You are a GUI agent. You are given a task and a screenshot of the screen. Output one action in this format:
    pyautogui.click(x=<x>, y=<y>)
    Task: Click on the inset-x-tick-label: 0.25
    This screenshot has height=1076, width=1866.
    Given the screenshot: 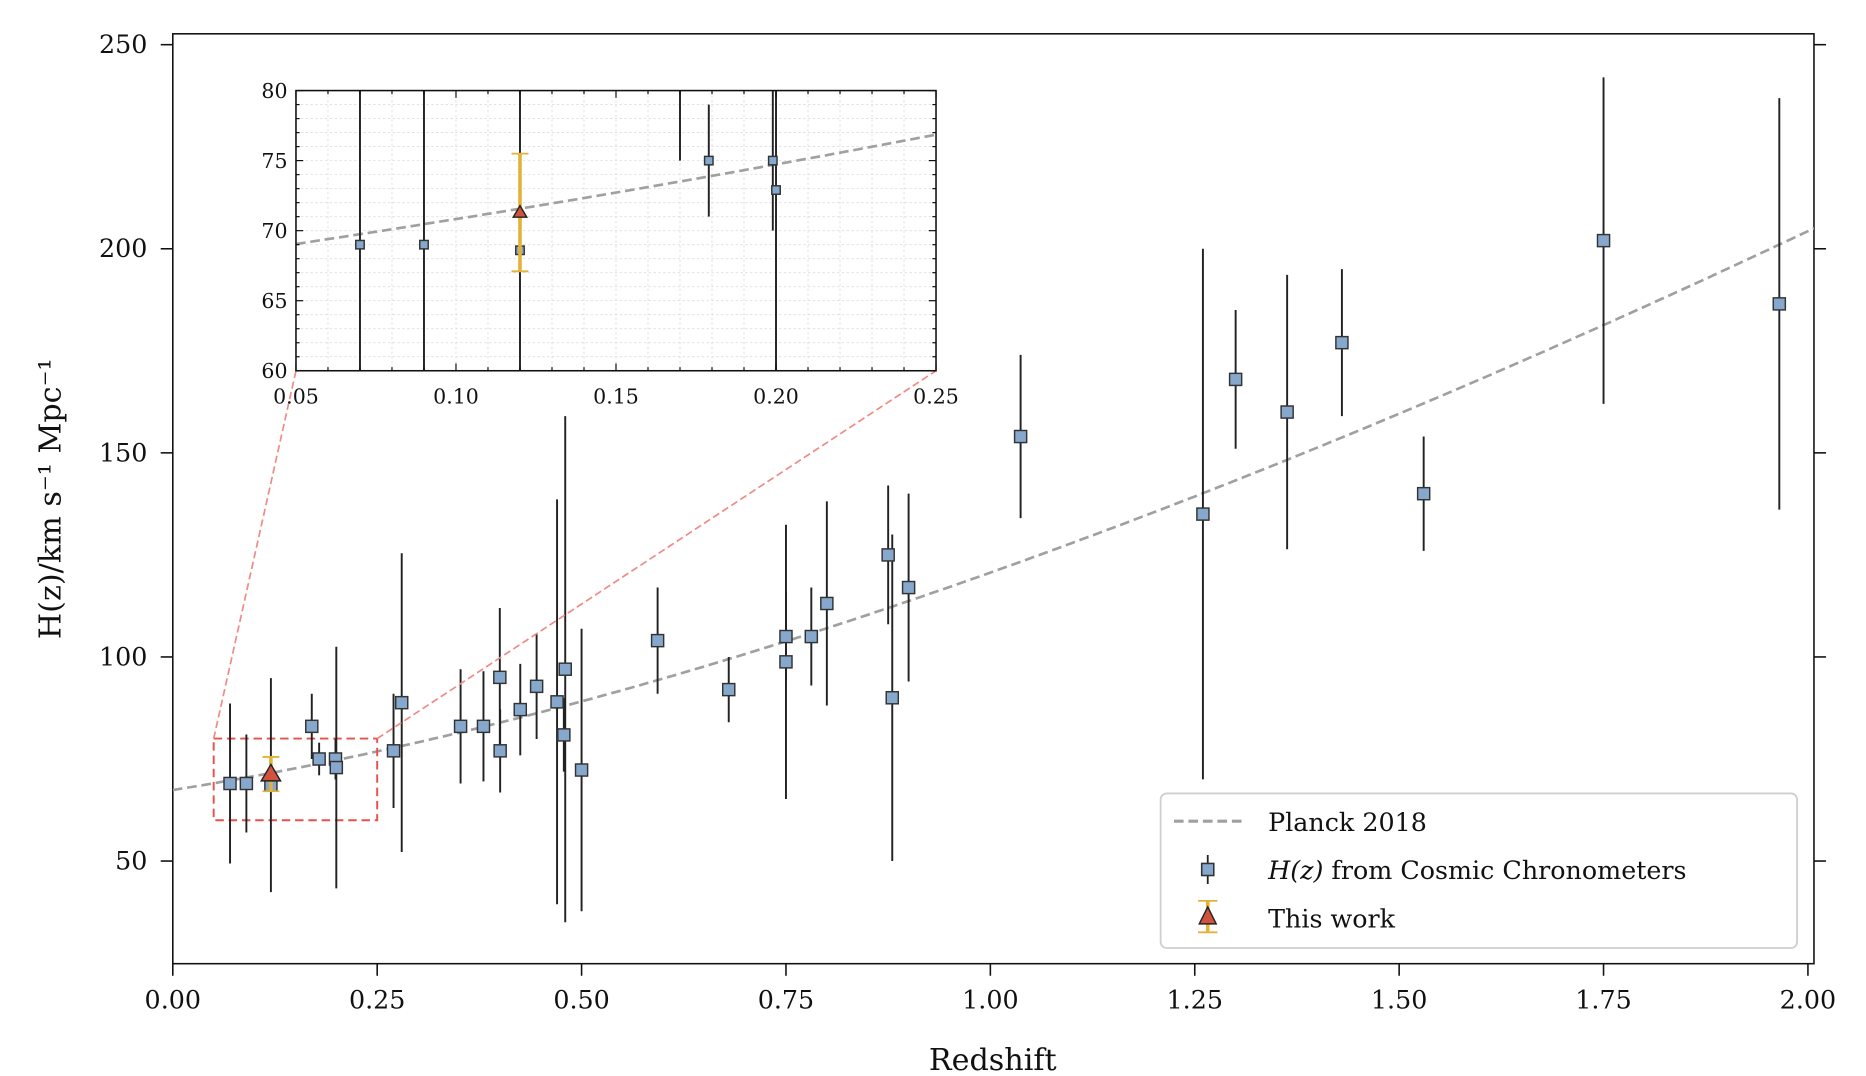 What is the action you would take?
    pyautogui.click(x=936, y=396)
    